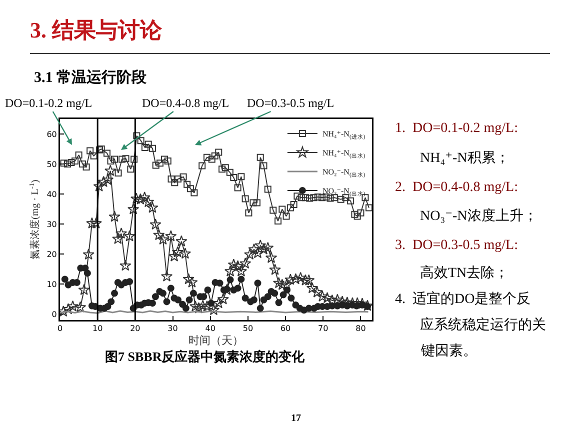  Describe the element at coordinates (91, 77) in the screenshot. I see `chart-subtitle: 3.1 常温运行阶段` at that location.